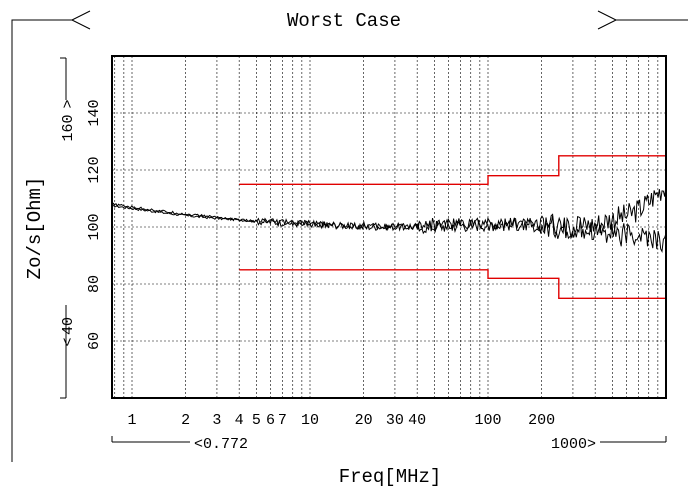 The image size is (688, 497). Describe the element at coordinates (35, 228) in the screenshot. I see `y-axis-label: Zo/s[Ohm]` at that location.